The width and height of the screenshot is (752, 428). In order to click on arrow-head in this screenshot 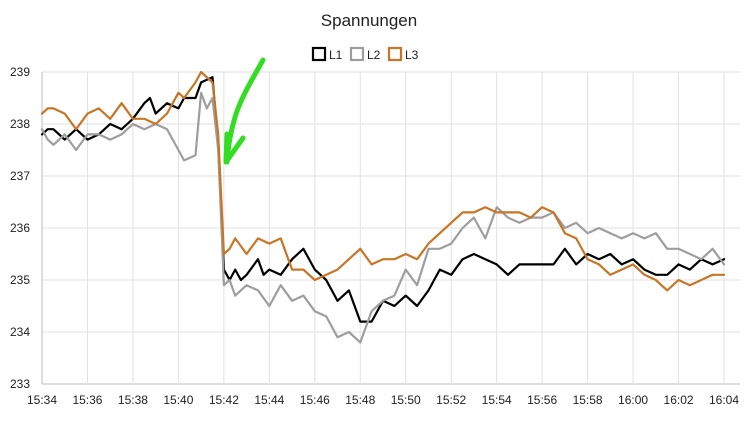, I will do `click(234, 148)`.